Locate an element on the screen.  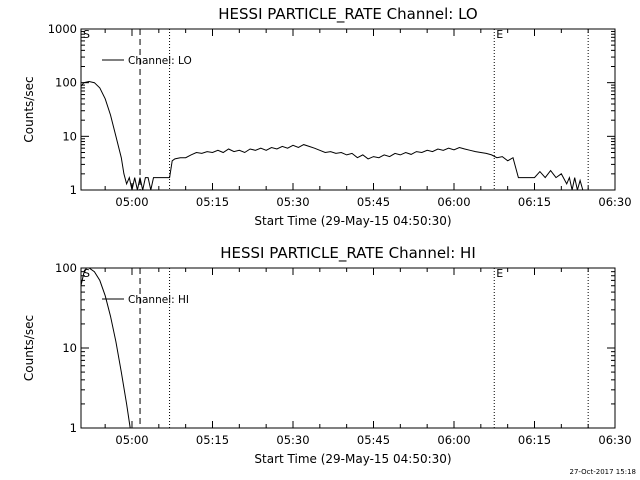
legend: Channel: HI is located at coordinates (145, 300).